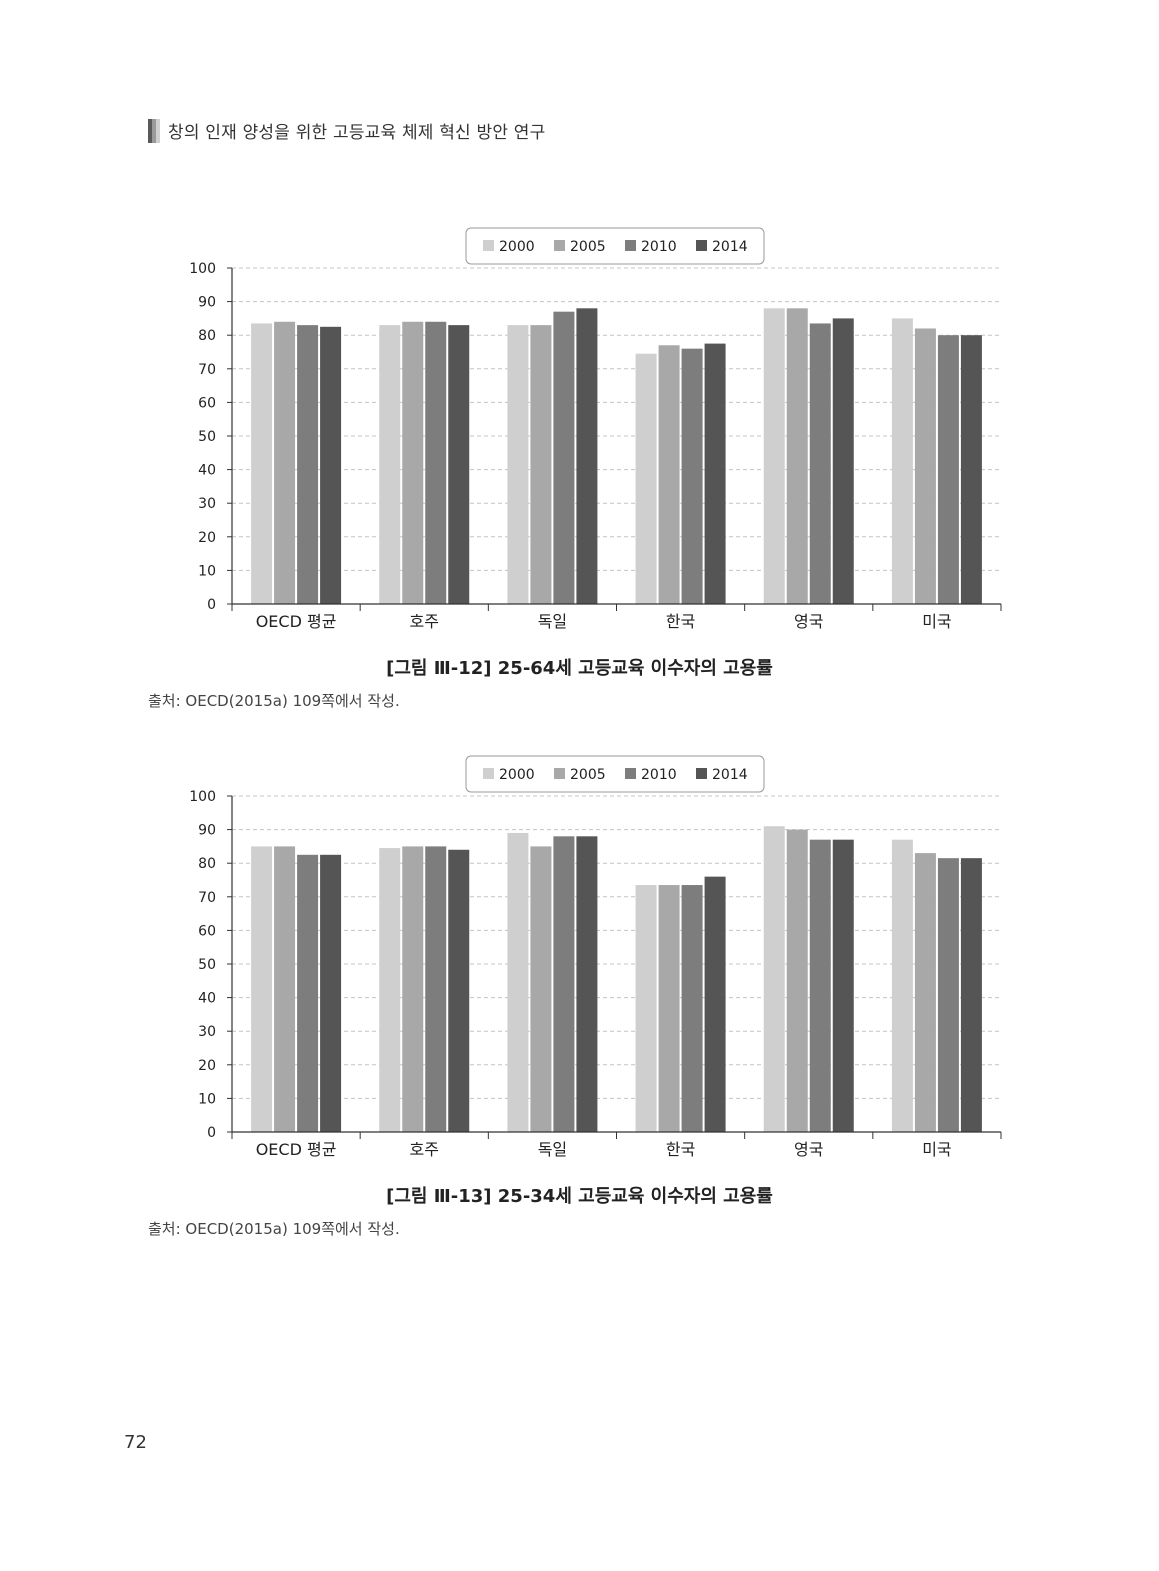 This screenshot has height=1571, width=1159. What do you see at coordinates (207, 403) in the screenshot?
I see `y-tick-label: 60` at bounding box center [207, 403].